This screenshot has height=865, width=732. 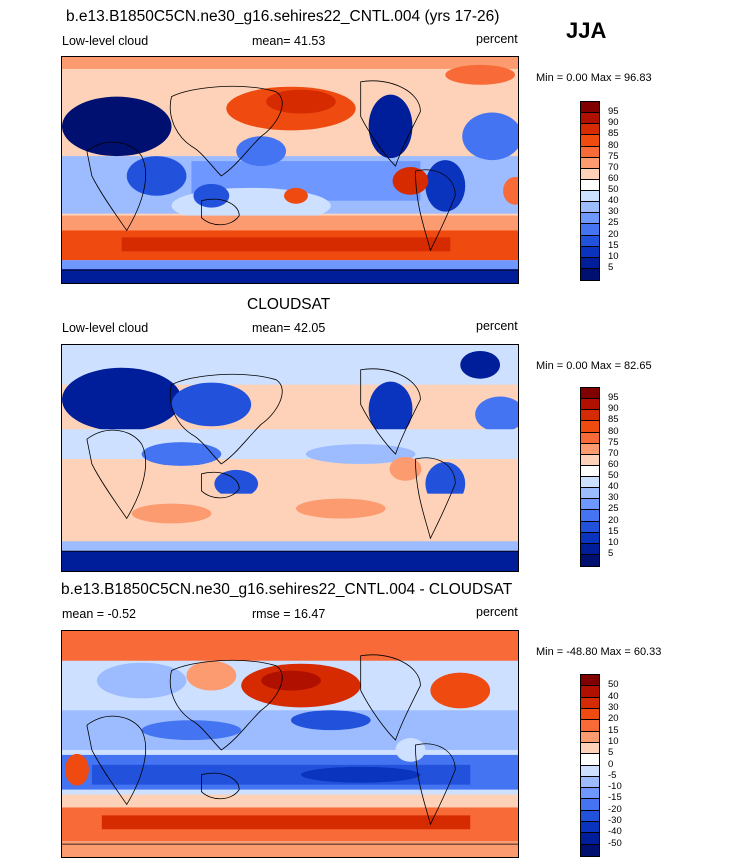 What do you see at coordinates (628, 477) in the screenshot?
I see `panel2-colorbar-labels: 95 90 85 80 75 70 60 50 40 30 25 20 15 10 5` at bounding box center [628, 477].